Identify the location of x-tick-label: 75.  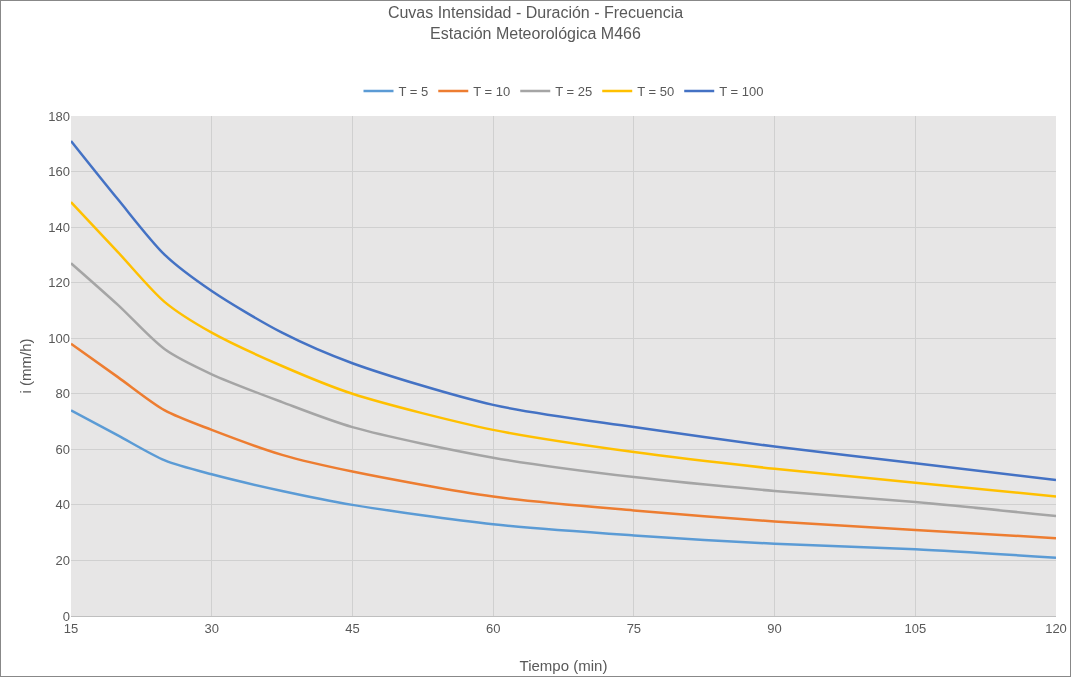
(634, 628).